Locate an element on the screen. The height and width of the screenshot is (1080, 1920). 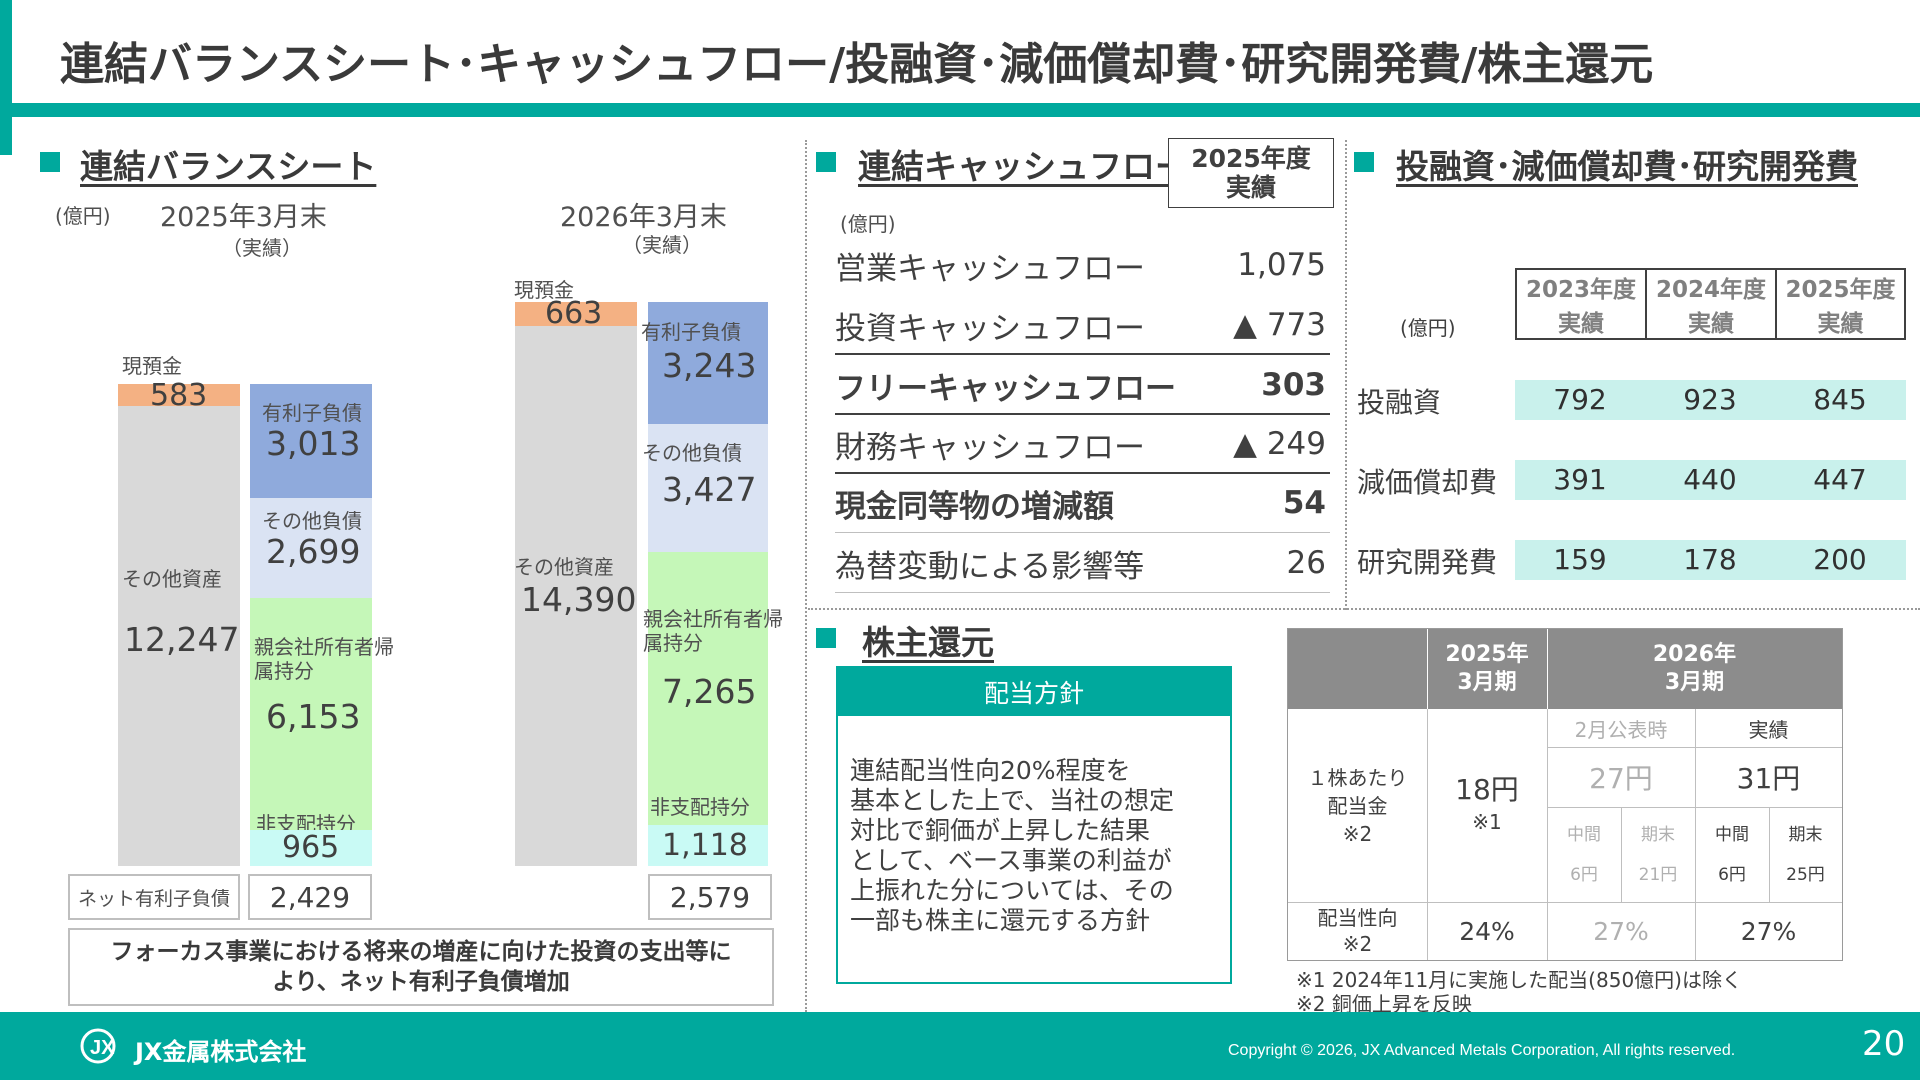
divider-right is located at coordinates (1346, 375).